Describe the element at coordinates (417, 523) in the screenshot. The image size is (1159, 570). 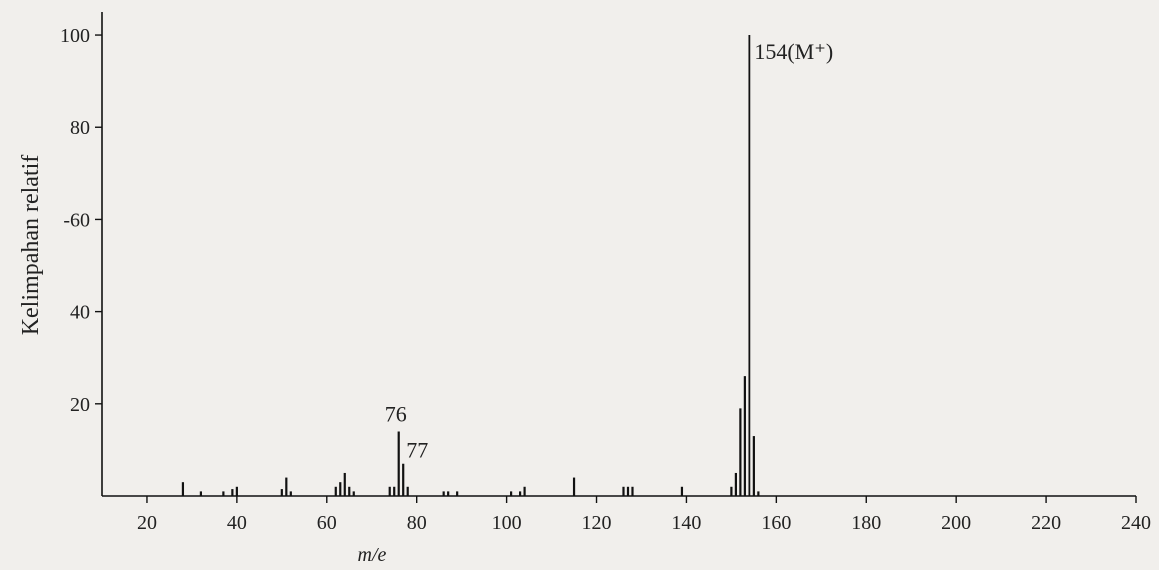
I see `x-tick-label: 80` at that location.